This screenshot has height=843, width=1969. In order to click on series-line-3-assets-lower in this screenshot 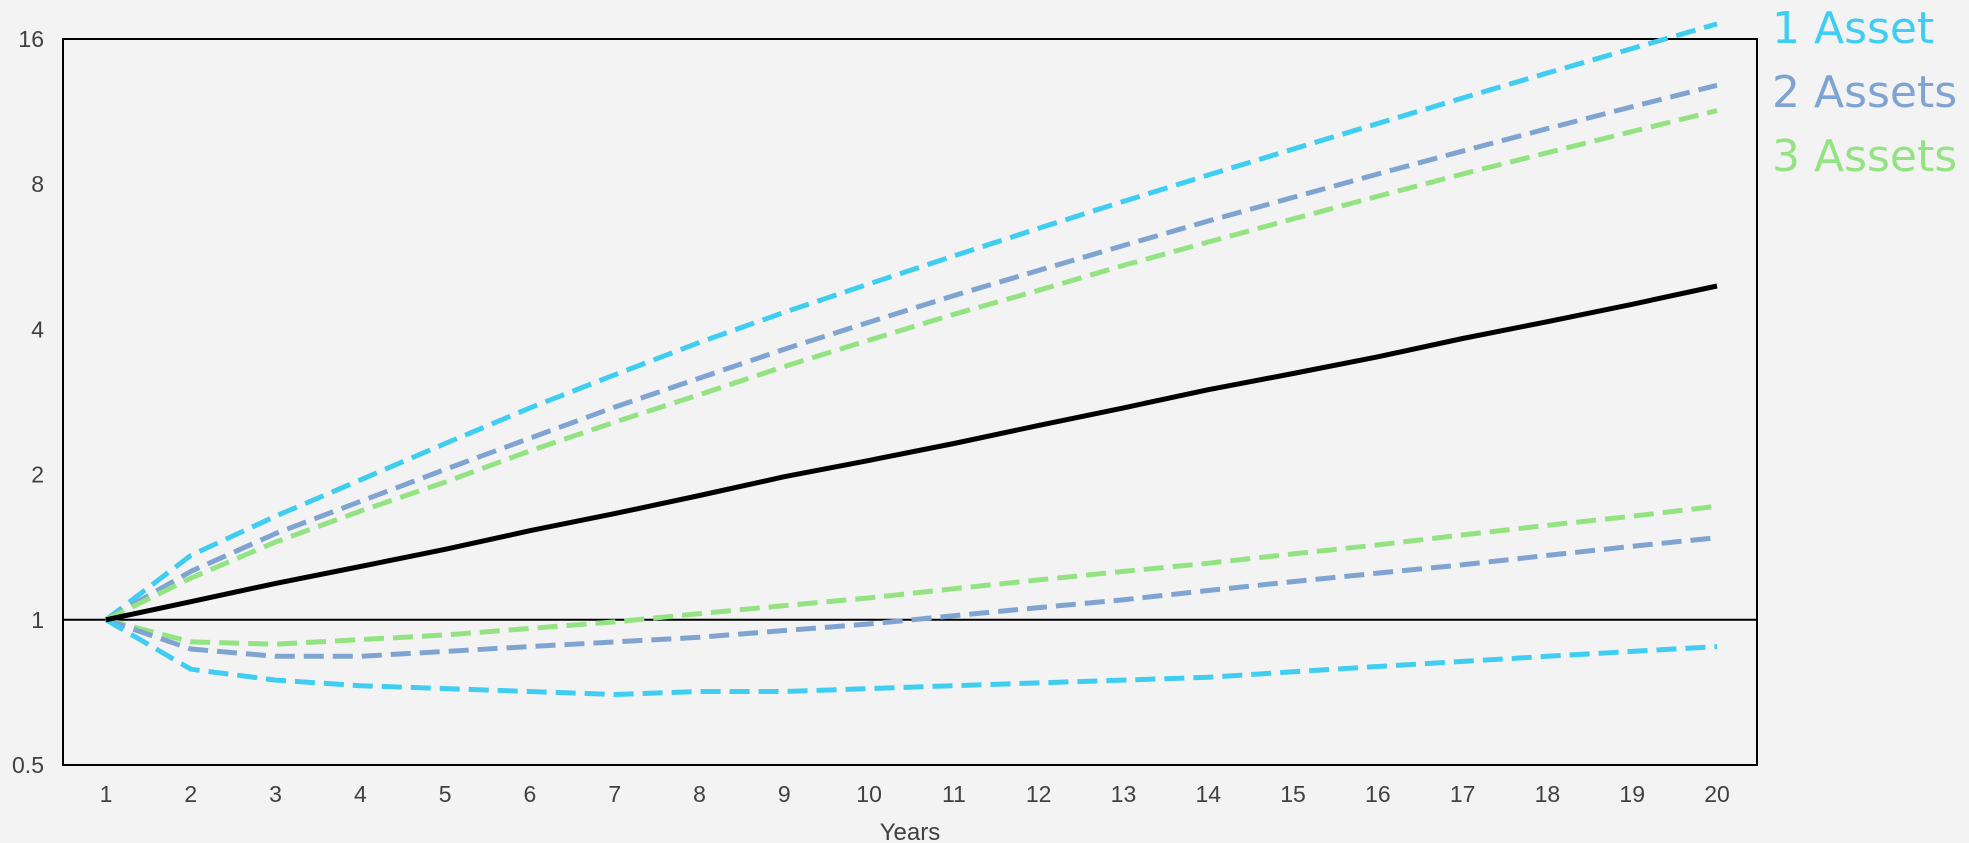, I will do `click(911, 575)`.